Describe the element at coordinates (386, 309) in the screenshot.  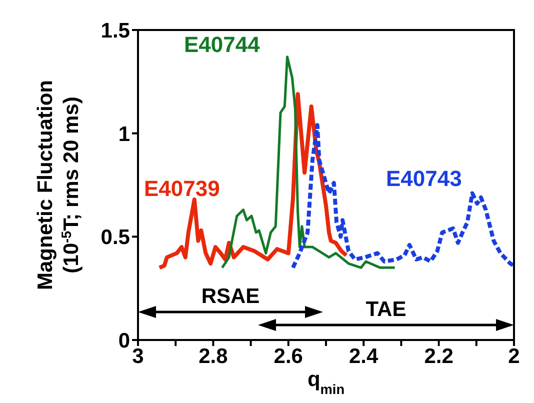
I see `annotation: TAE` at that location.